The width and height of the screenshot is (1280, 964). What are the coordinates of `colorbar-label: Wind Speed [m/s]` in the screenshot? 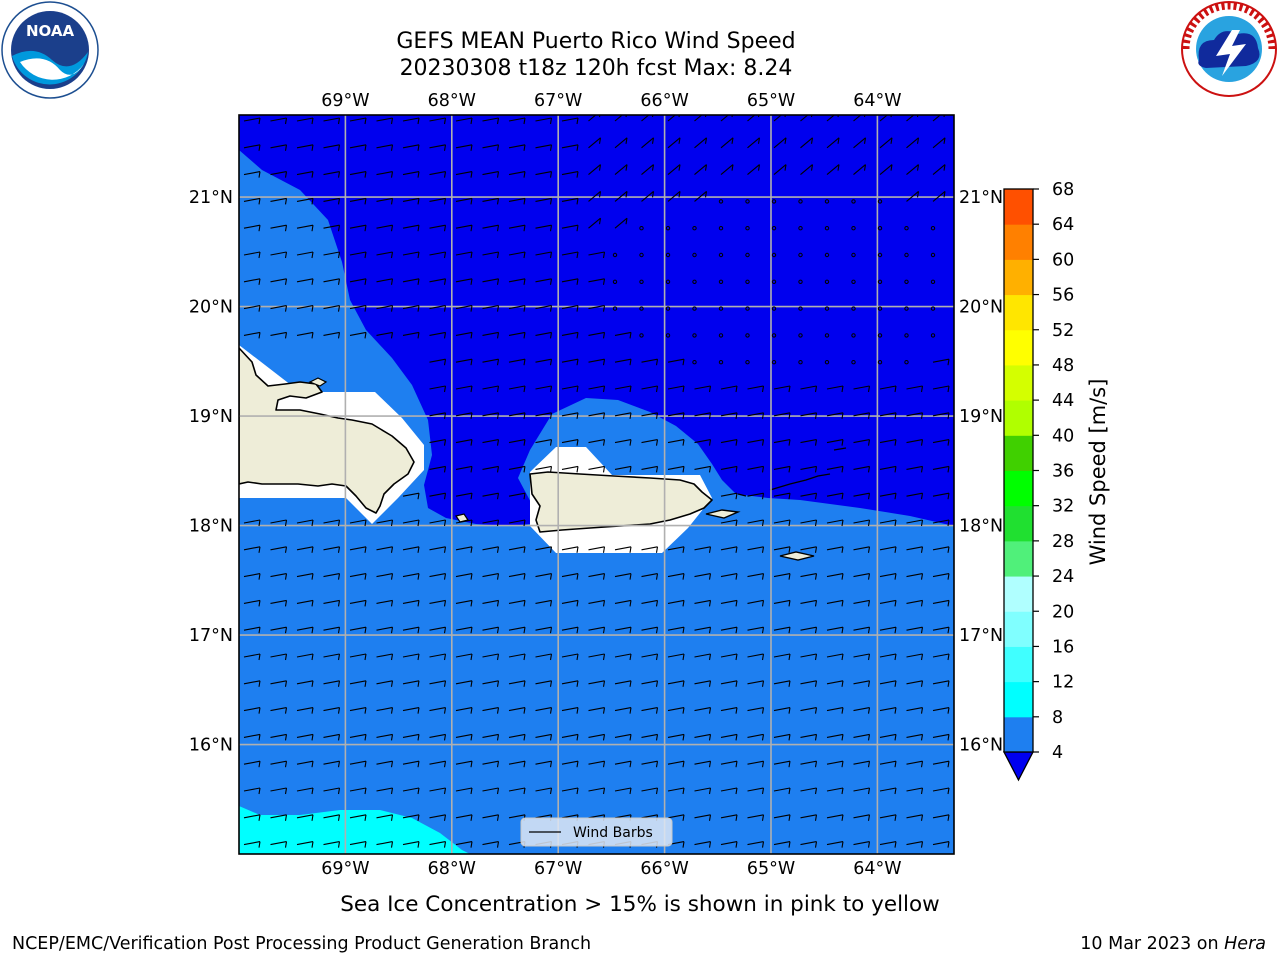 It's located at (1098, 472).